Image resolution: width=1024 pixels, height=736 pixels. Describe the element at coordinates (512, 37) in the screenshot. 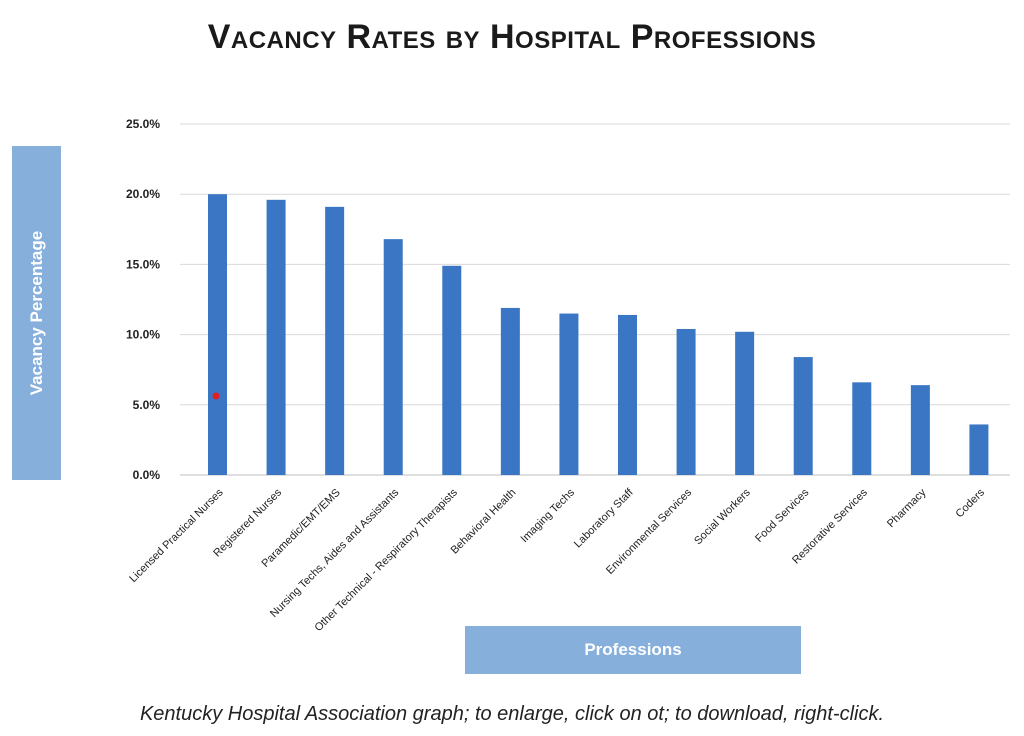

I see `chart-title: Vacancy Rates by Hospital Professions` at that location.